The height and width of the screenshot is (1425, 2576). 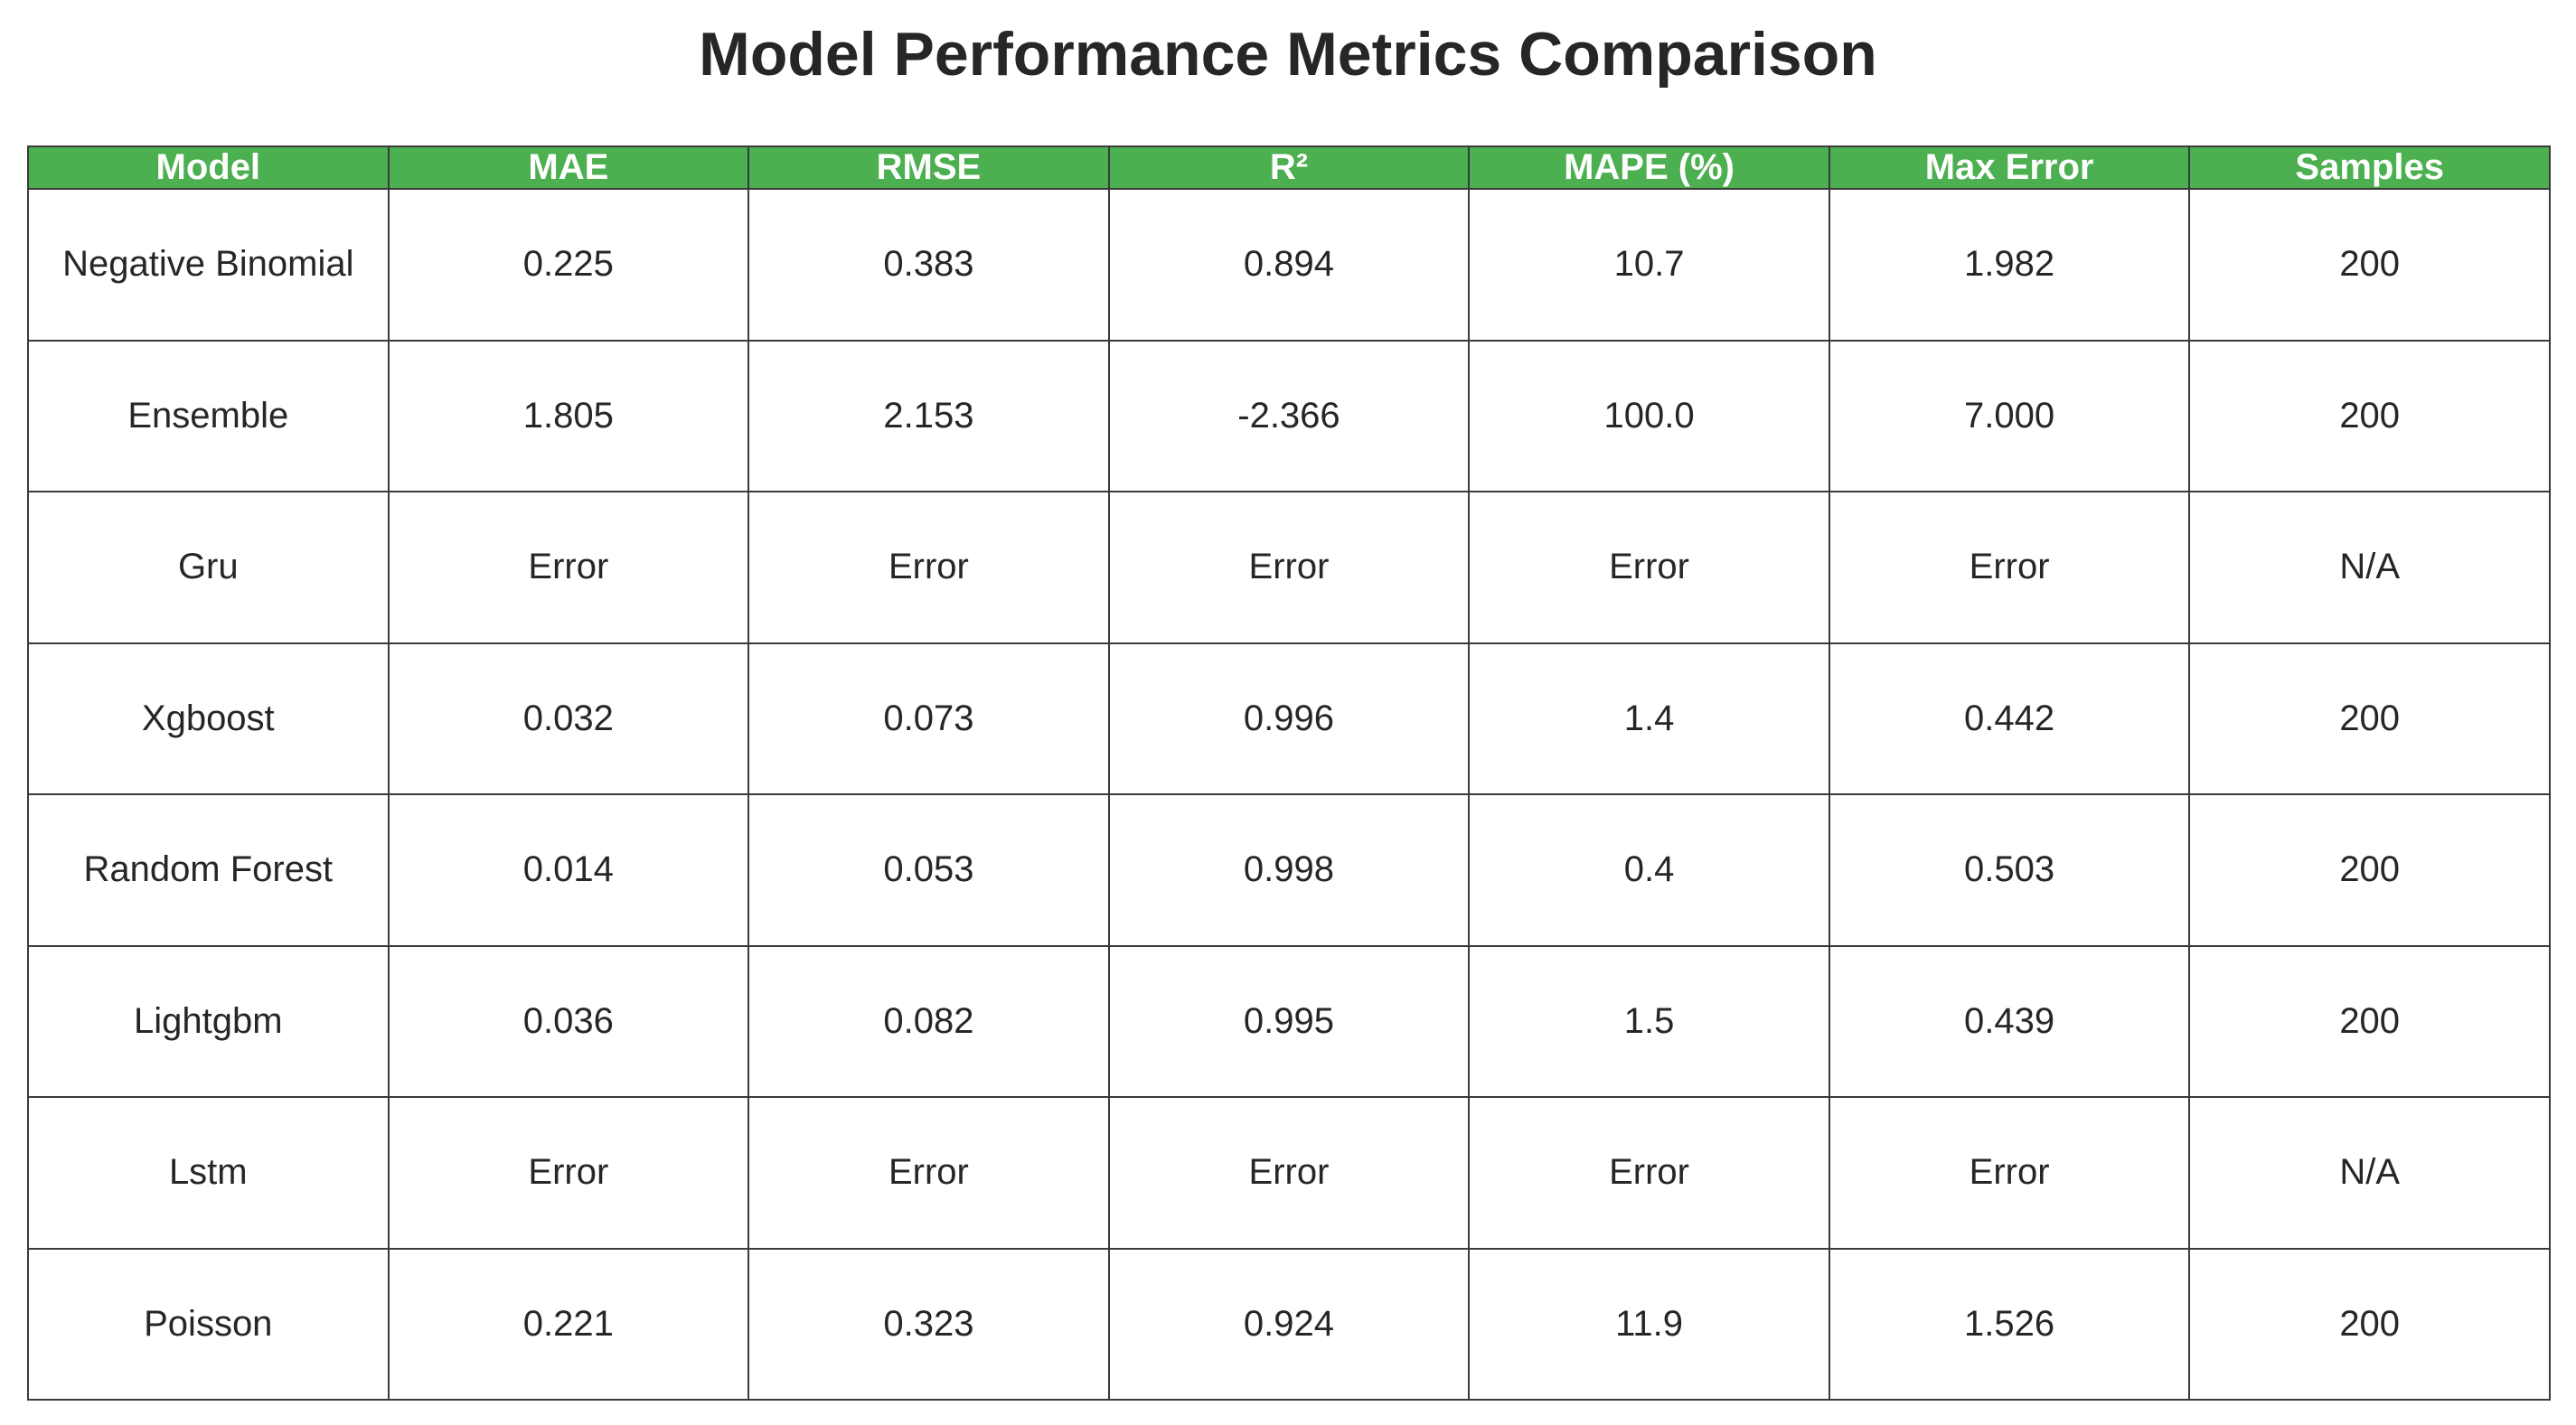 I want to click on cell-rmse: 0.383, so click(x=929, y=265).